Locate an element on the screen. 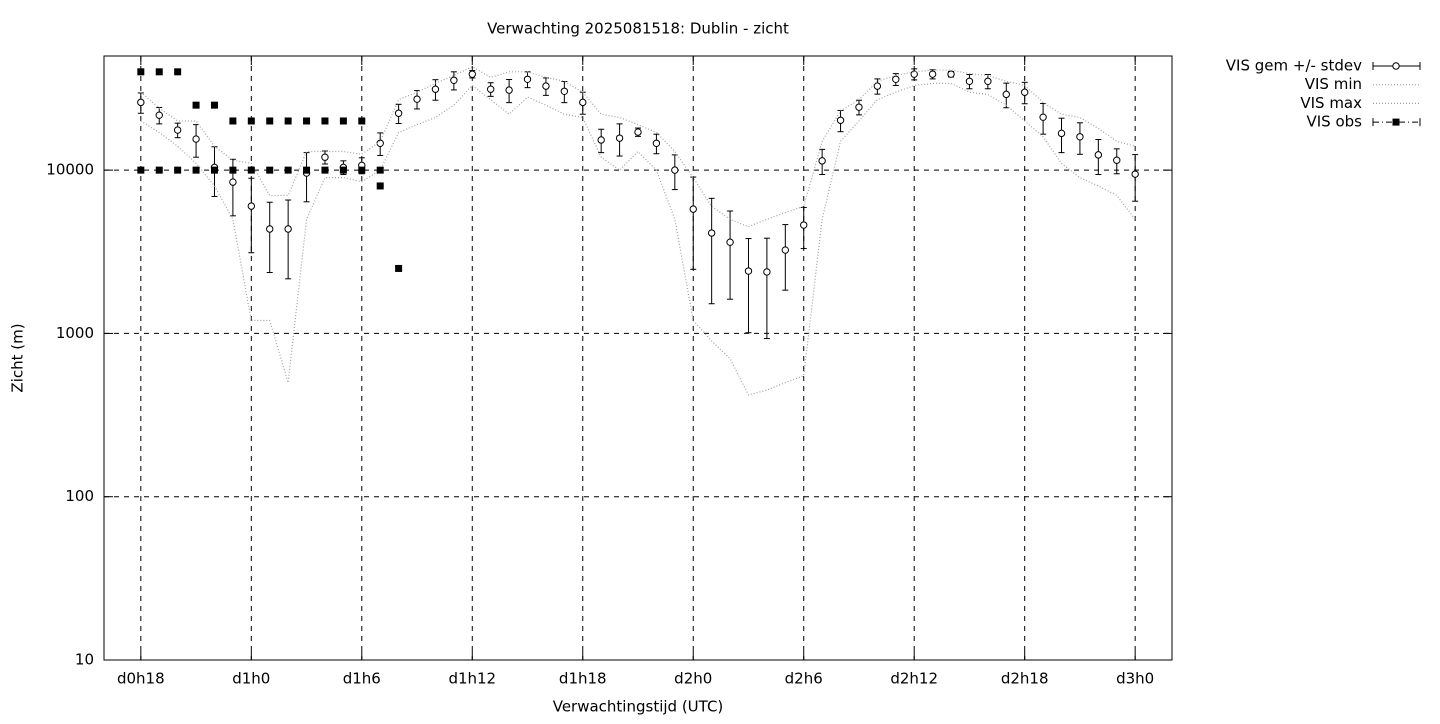 This screenshot has width=1440, height=724. x-tick-label: d2h18 is located at coordinates (1025, 679).